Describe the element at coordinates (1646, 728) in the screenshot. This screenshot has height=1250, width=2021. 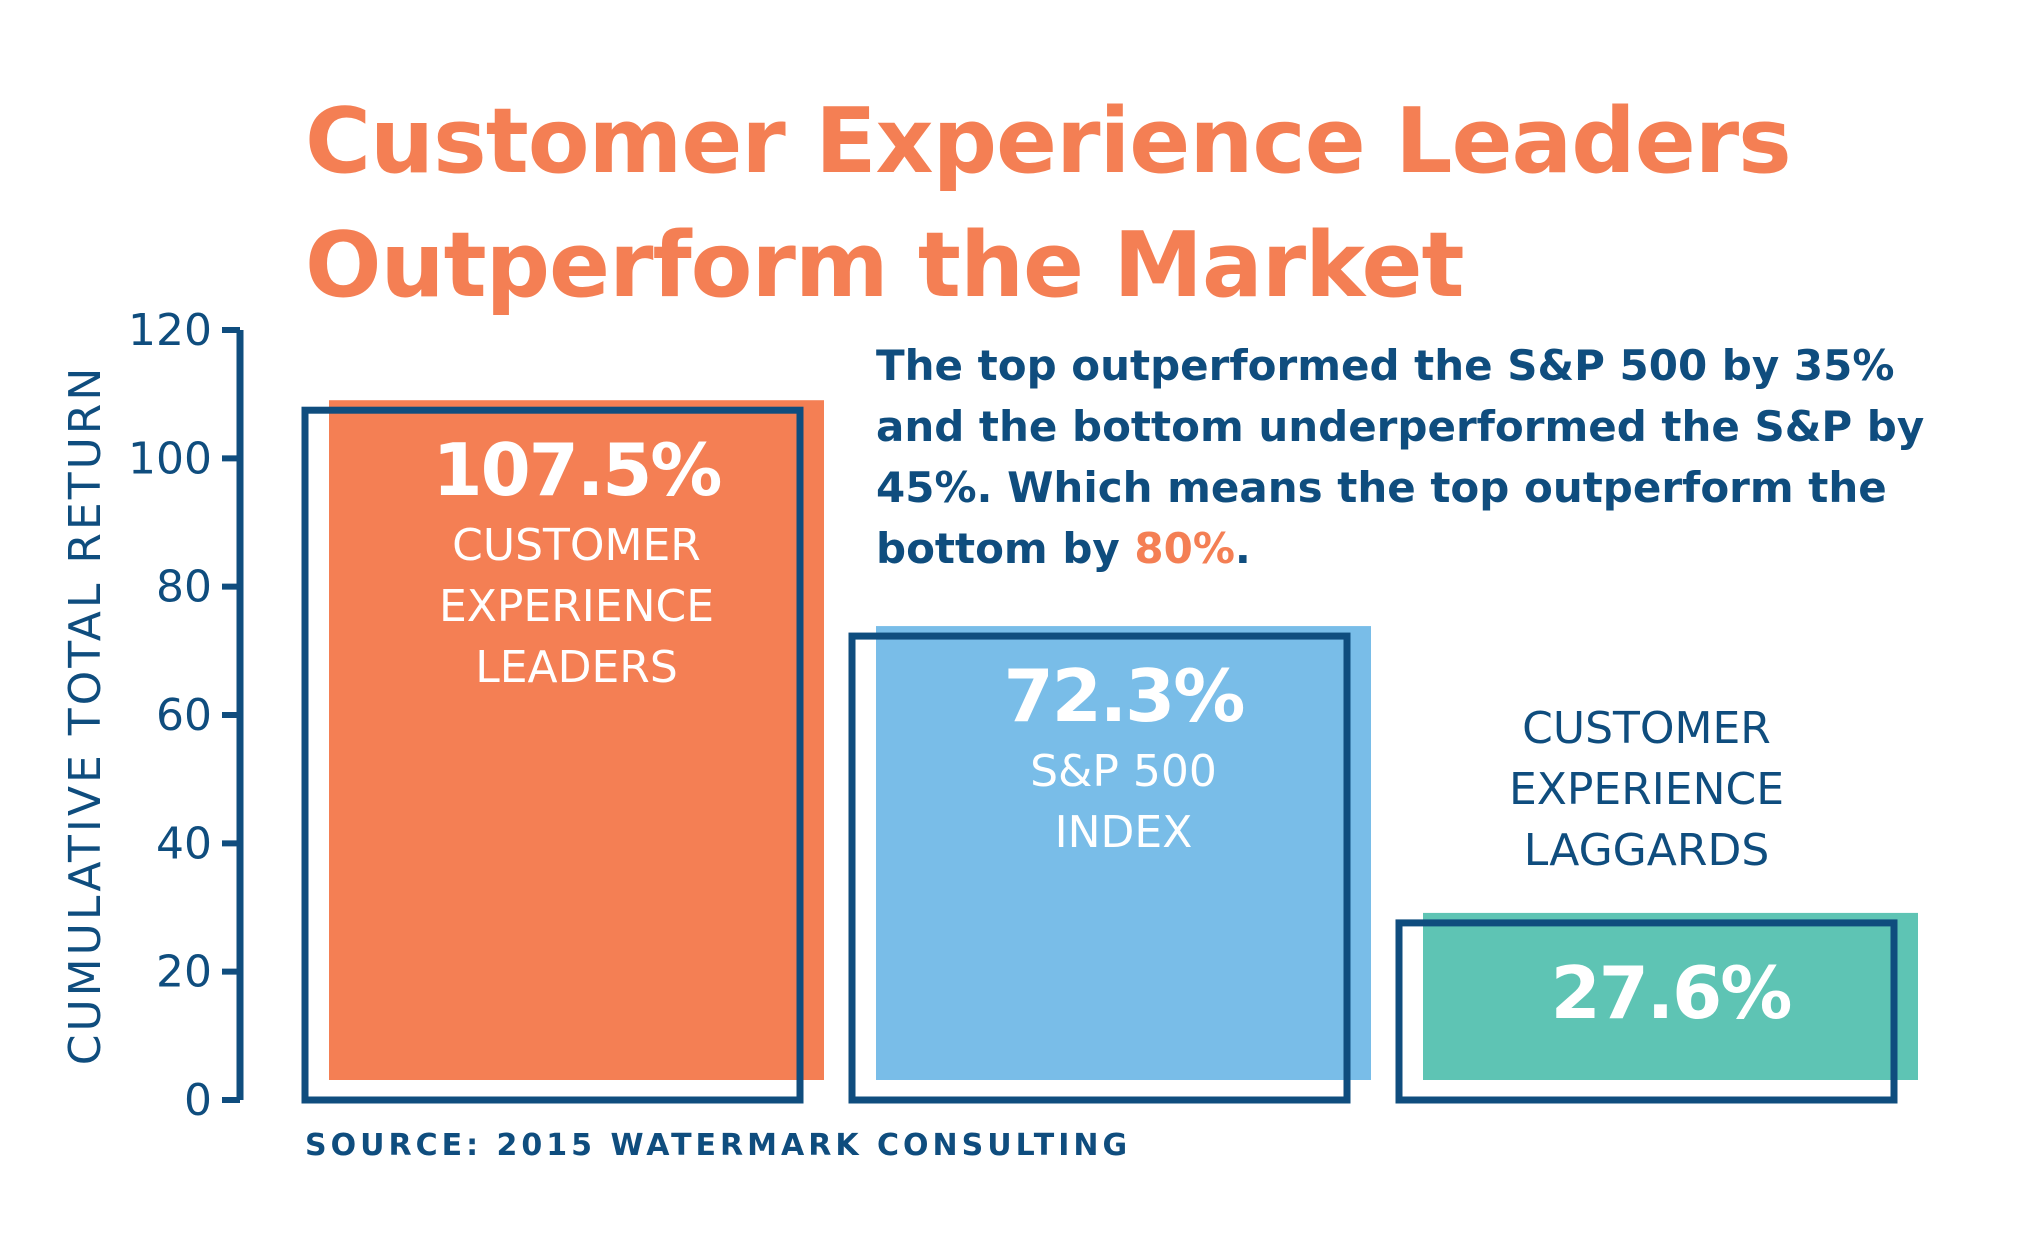
I see `category-label-2-line-0: CUSTOMER` at that location.